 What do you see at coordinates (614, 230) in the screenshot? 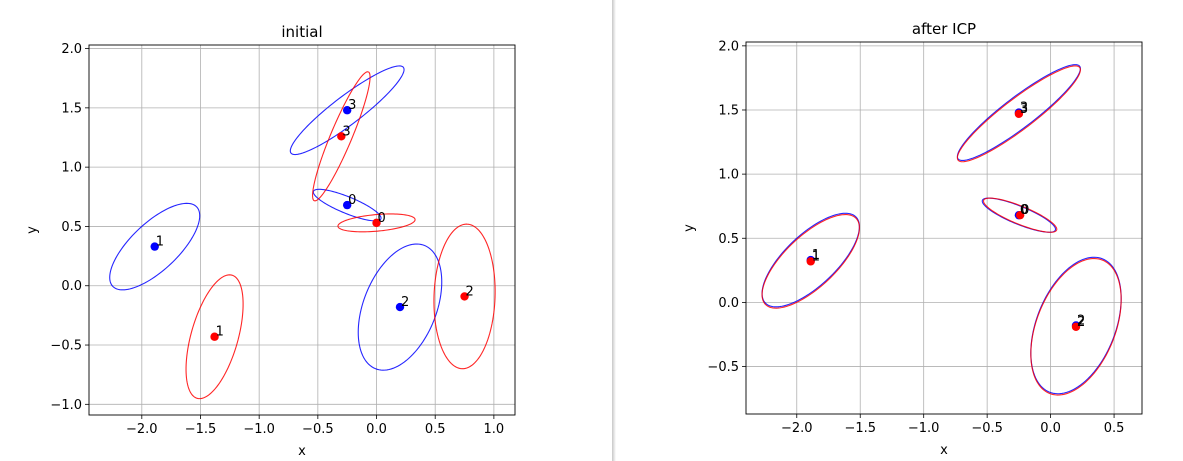
I see `panel-divider` at bounding box center [614, 230].